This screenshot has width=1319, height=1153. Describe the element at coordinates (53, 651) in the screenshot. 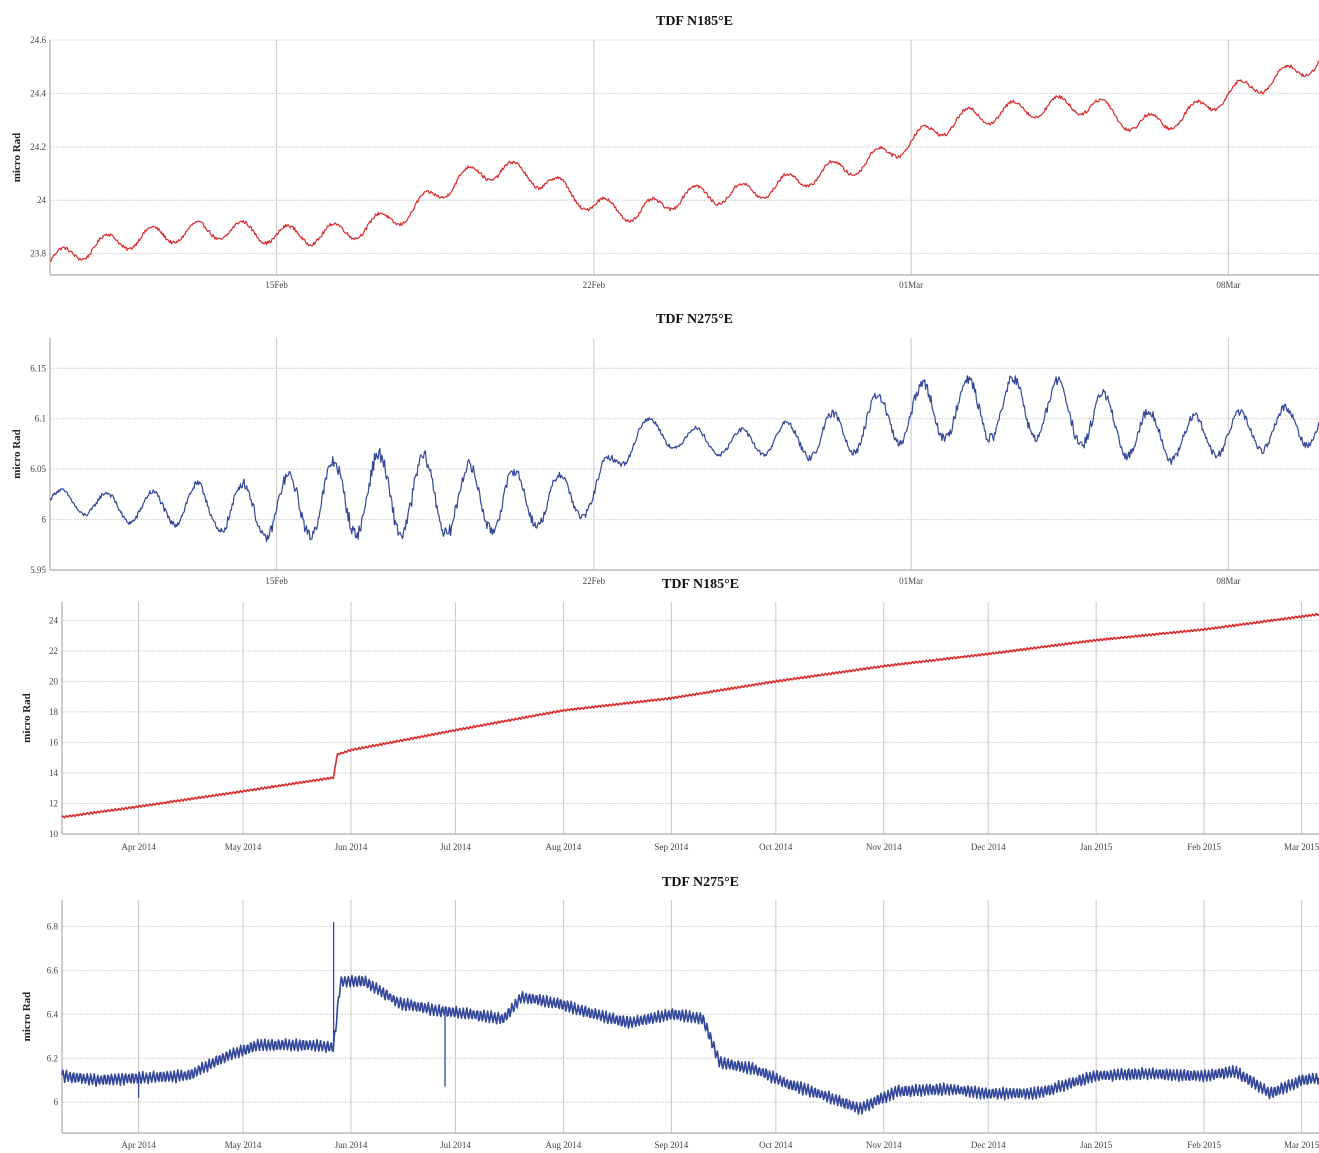

I see `y-tick-label: 22` at that location.